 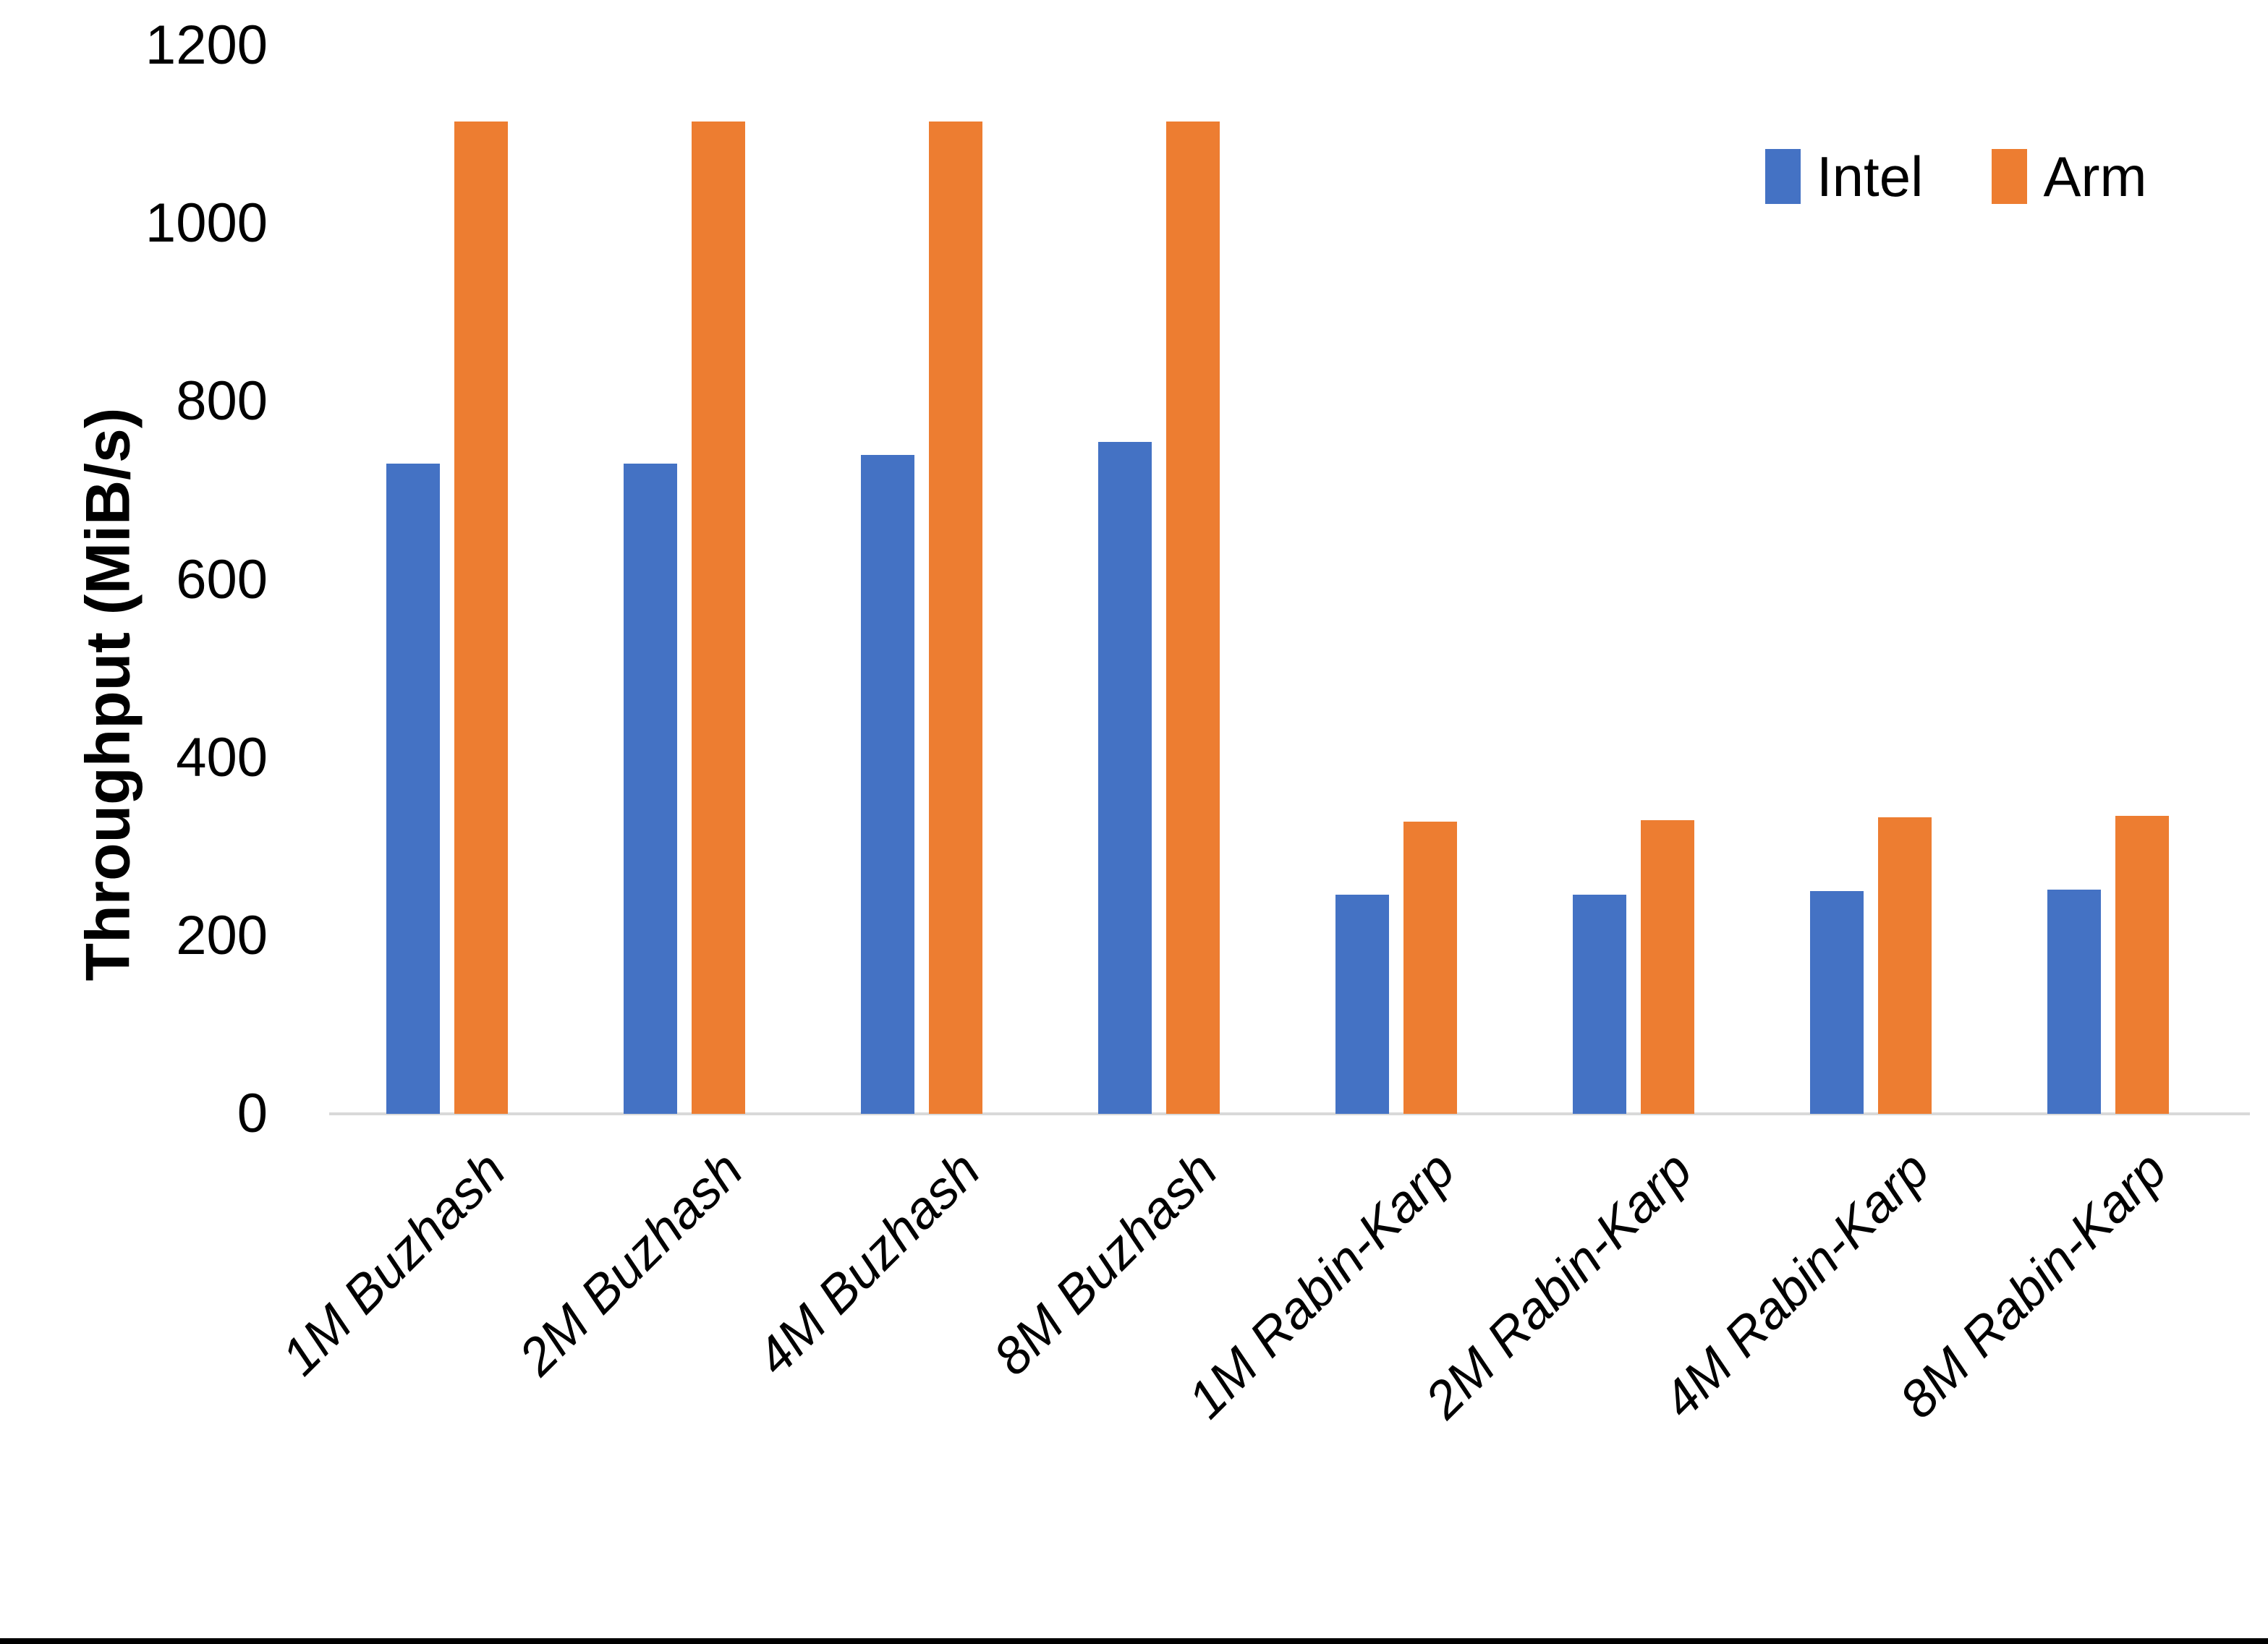 What do you see at coordinates (1955, 176) in the screenshot?
I see `legend: Intel Arm` at bounding box center [1955, 176].